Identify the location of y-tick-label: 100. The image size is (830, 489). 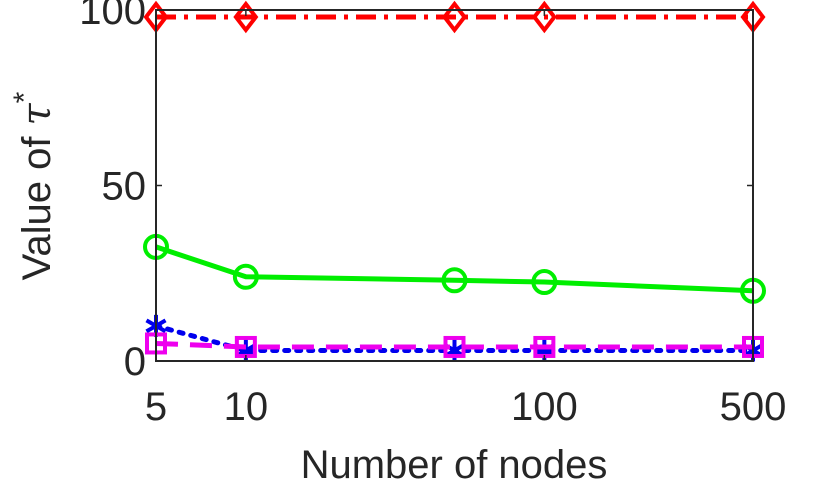
(112, 16).